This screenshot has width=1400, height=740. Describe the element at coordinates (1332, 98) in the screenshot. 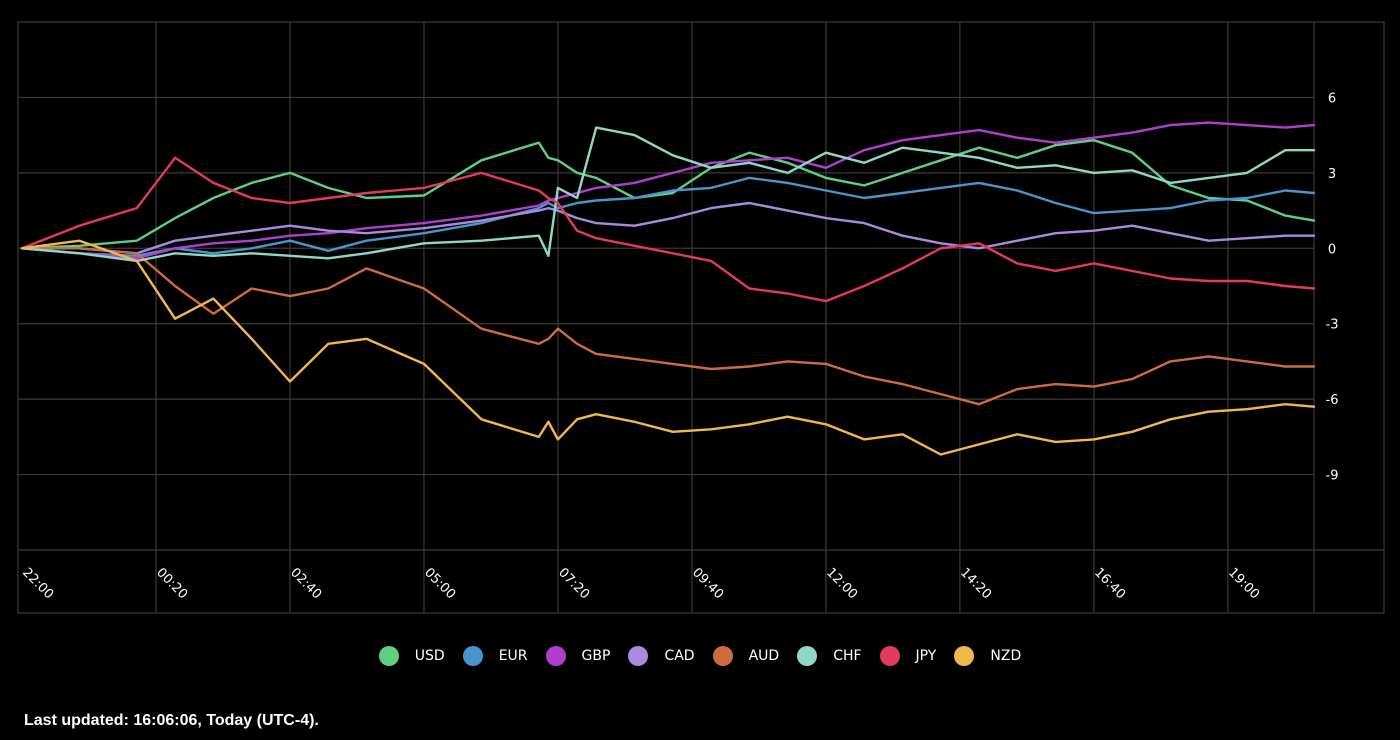

I see `y-tick-label: 6` at that location.